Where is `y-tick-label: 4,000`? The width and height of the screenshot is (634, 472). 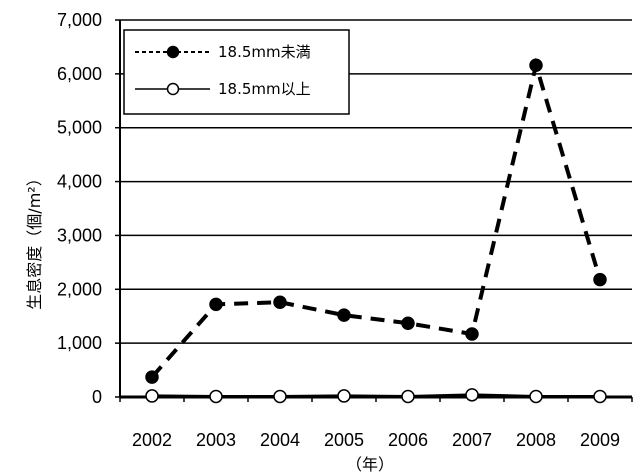 y-tick-label: 4,000 is located at coordinates (79, 182).